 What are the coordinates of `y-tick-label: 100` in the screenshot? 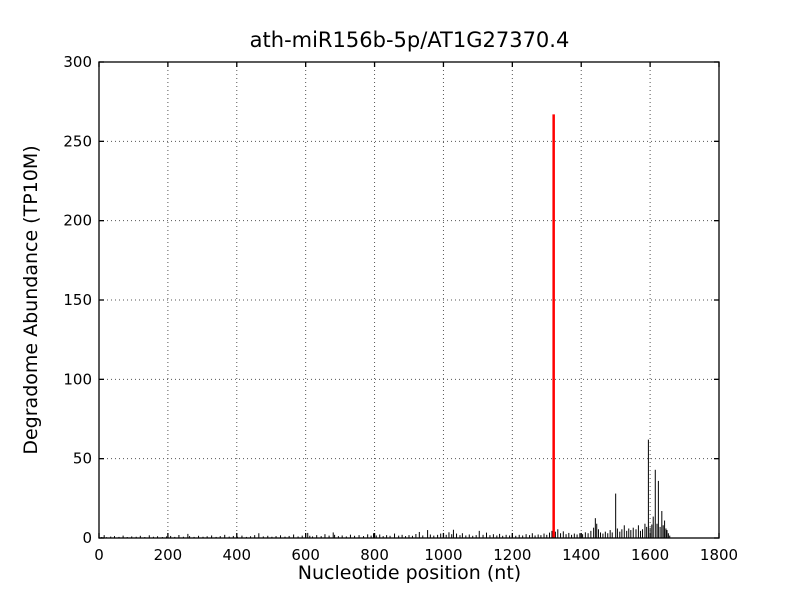 It's located at (77, 379).